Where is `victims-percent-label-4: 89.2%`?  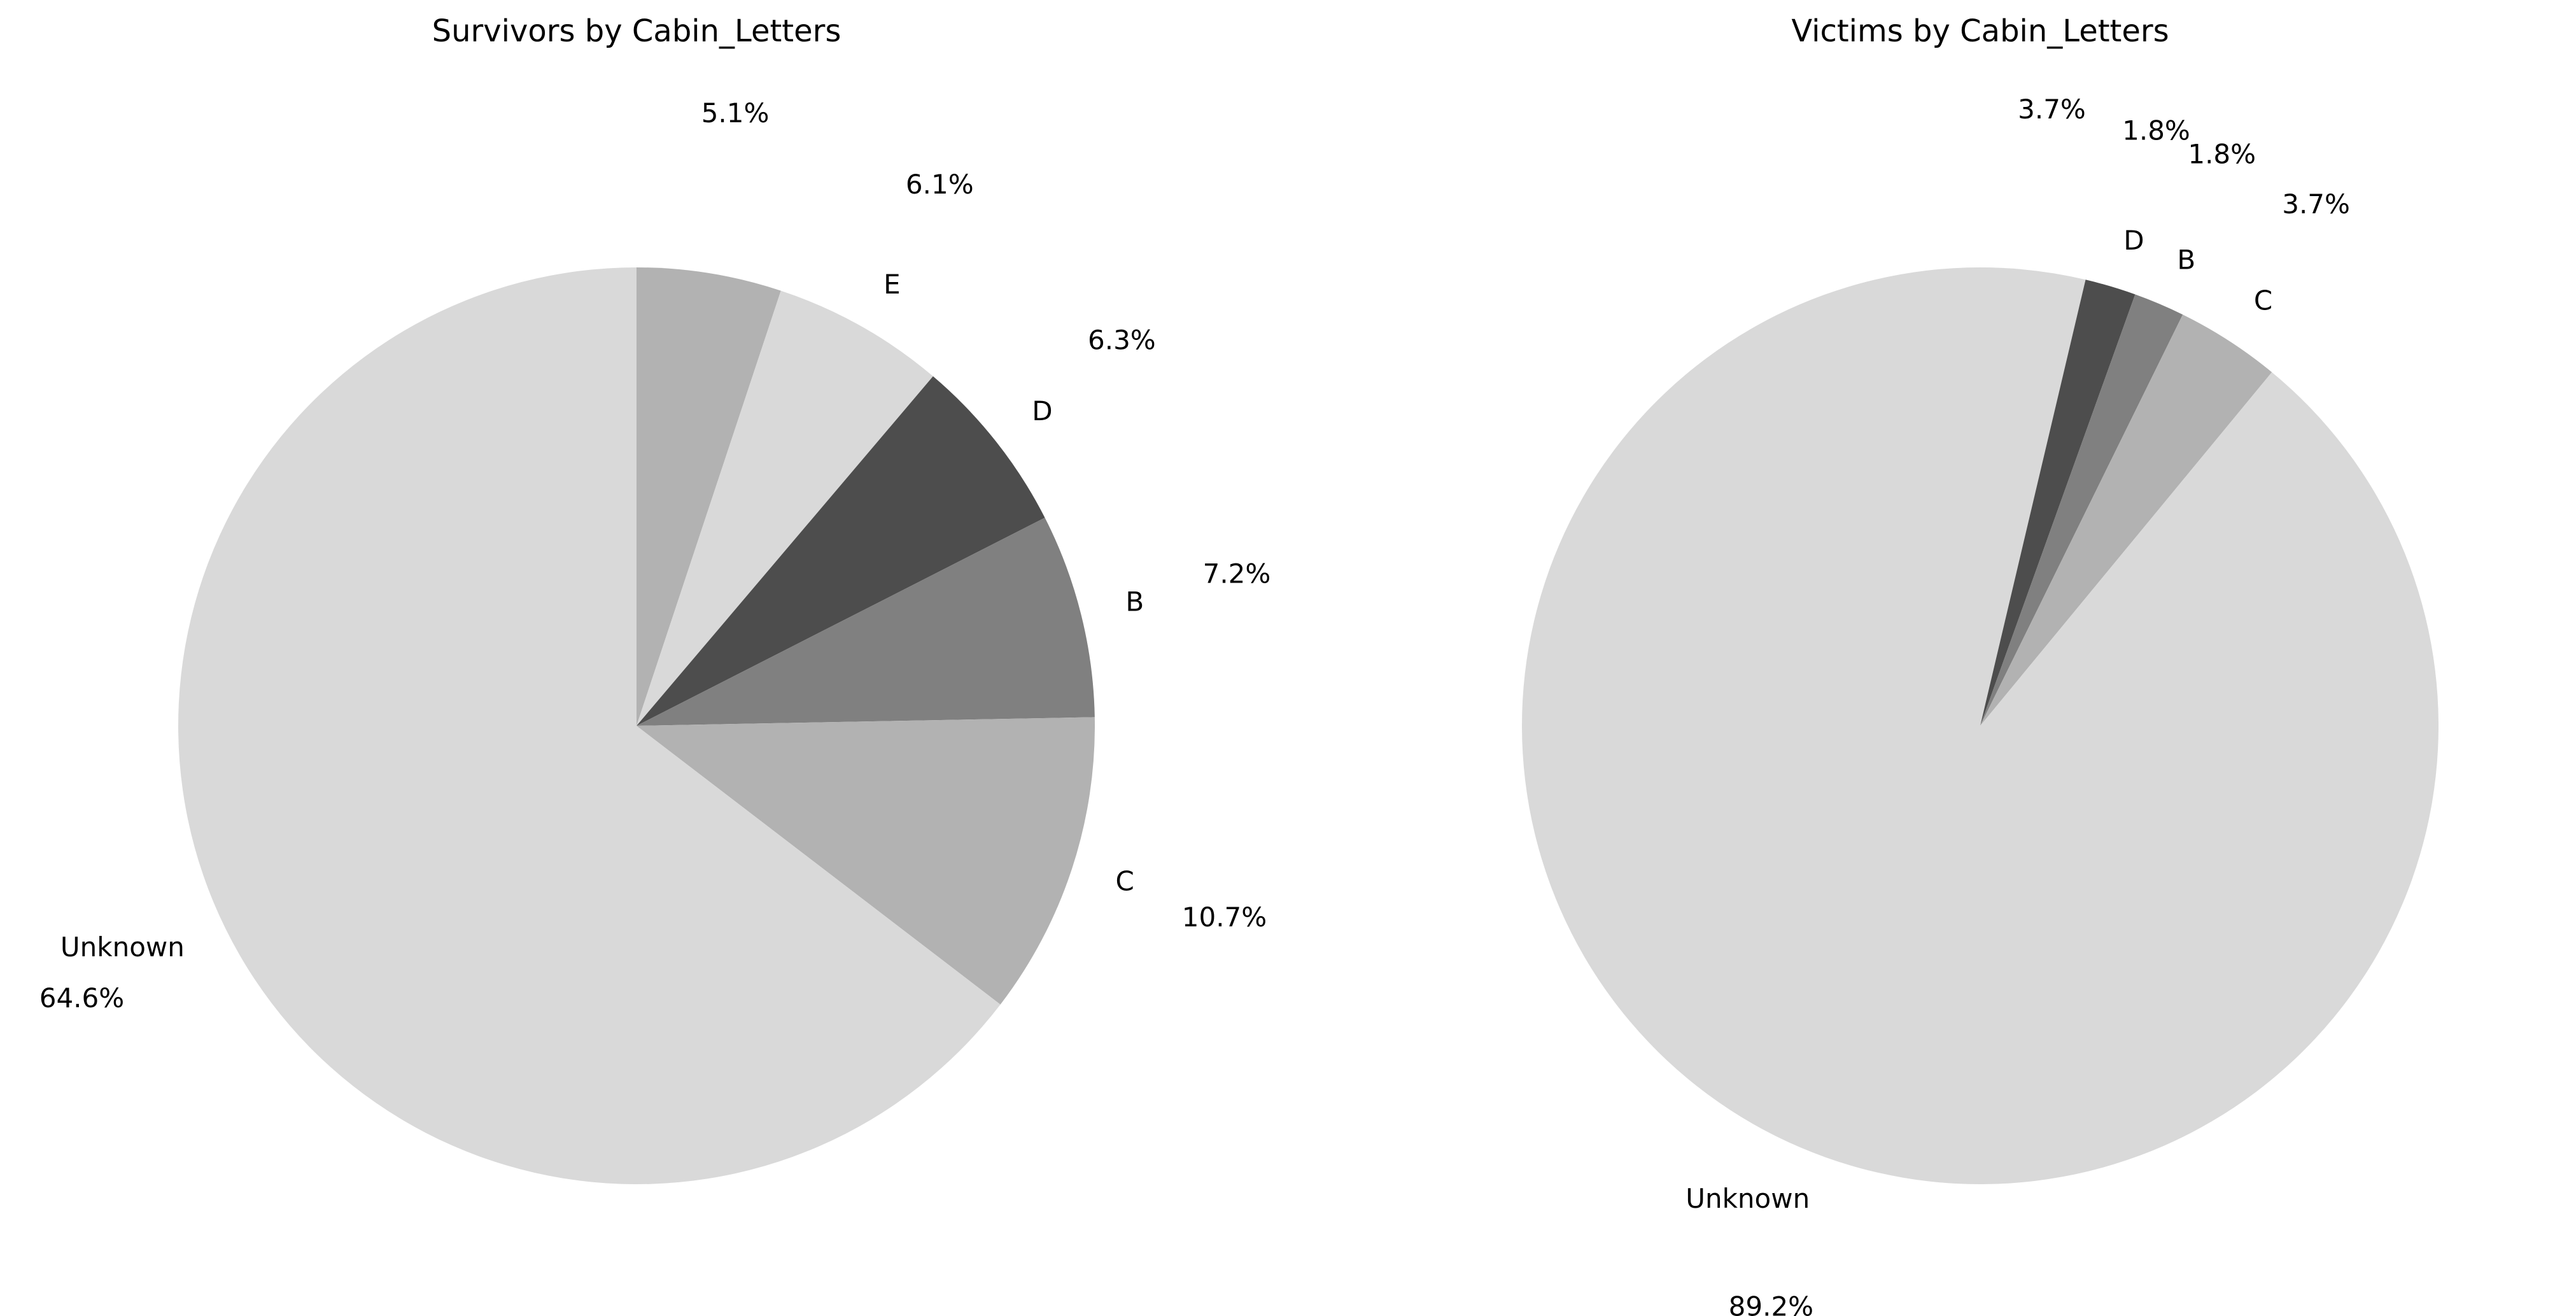
victims-percent-label-4: 89.2% is located at coordinates (1771, 1303).